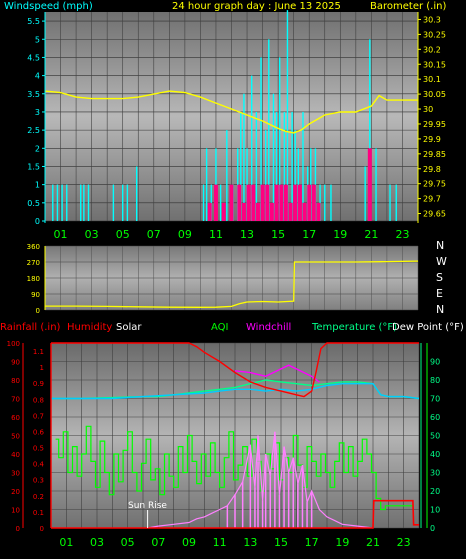  I want to click on panel3-right-tick: 50, so click(435, 436).